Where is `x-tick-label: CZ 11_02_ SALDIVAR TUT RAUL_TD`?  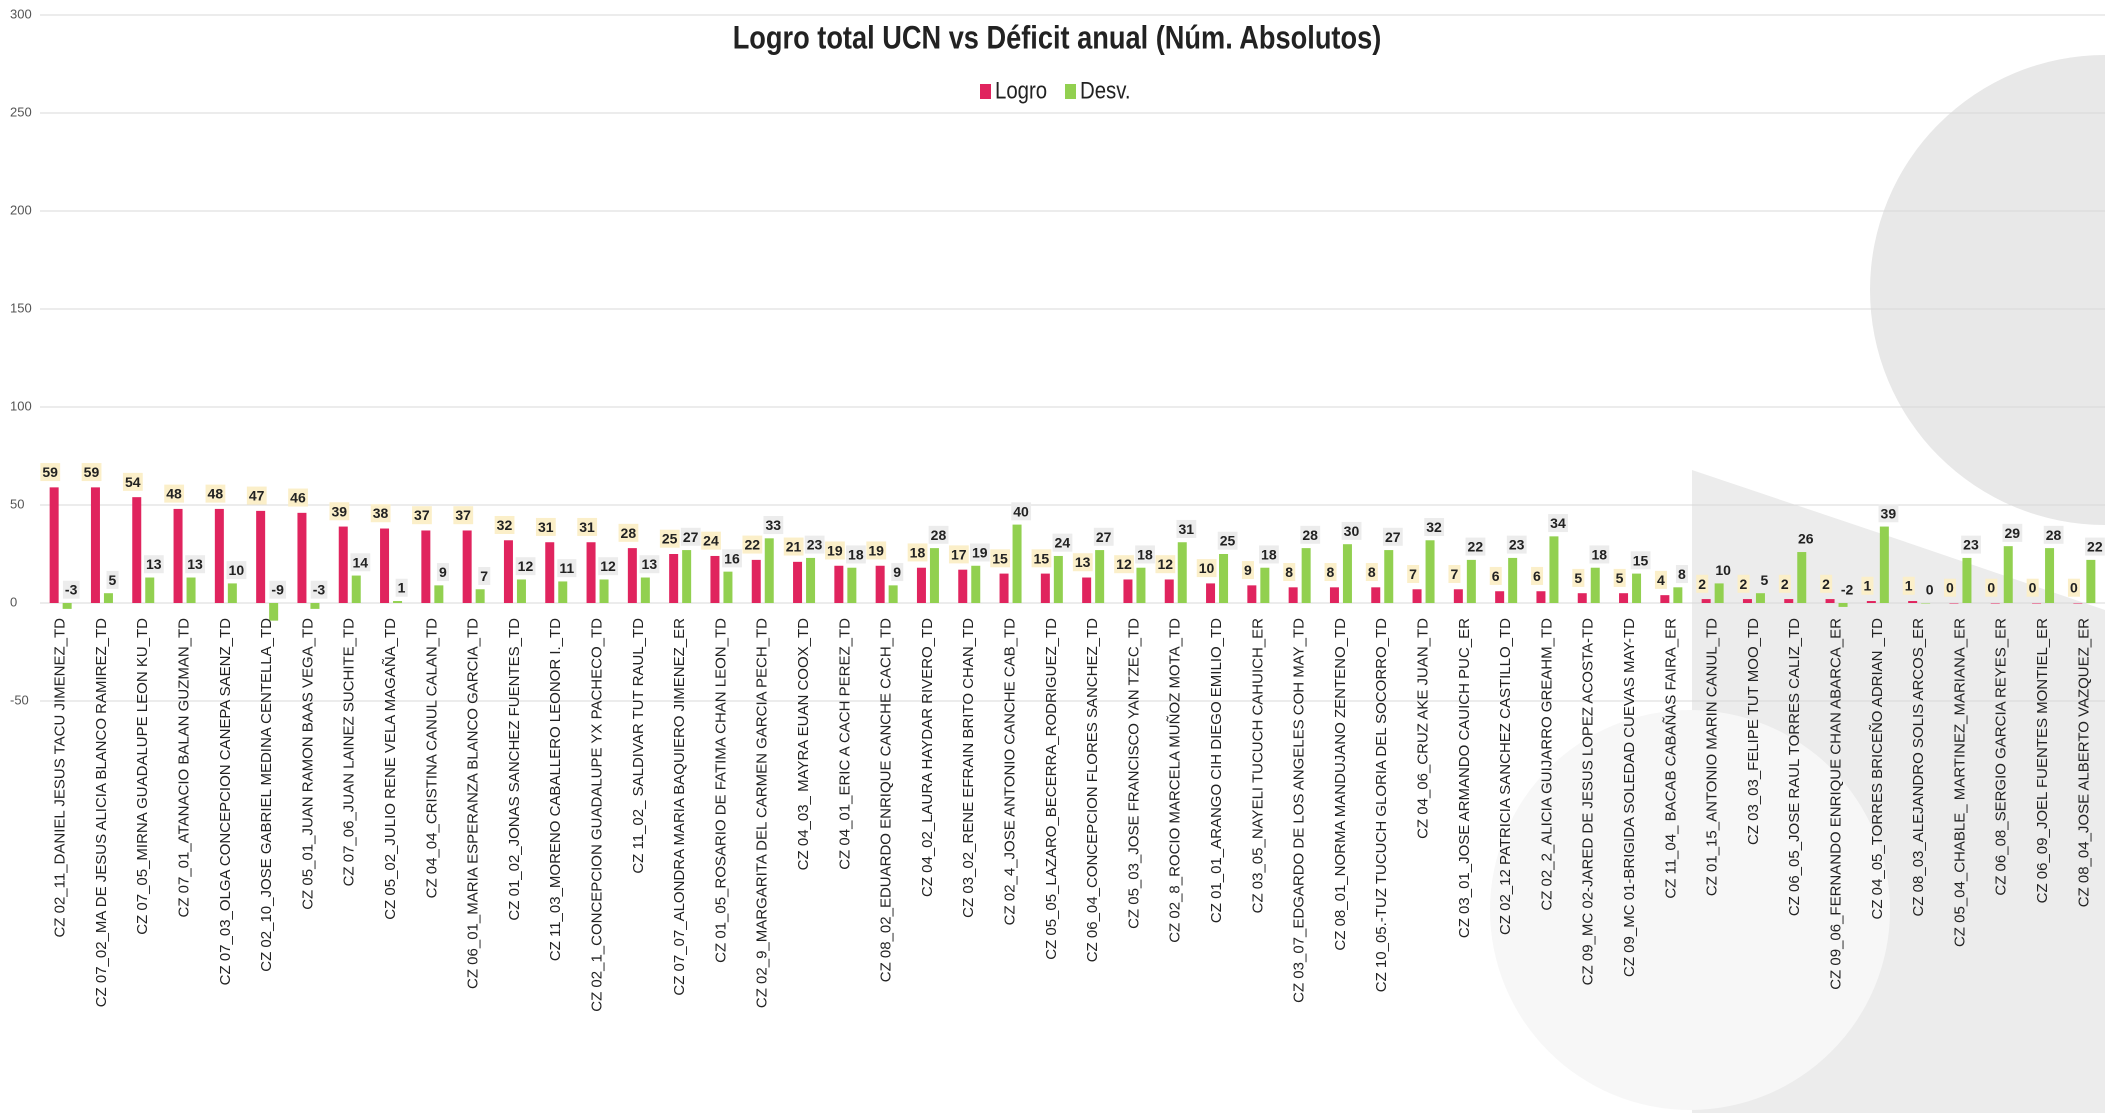 x-tick-label: CZ 11_02_ SALDIVAR TUT RAUL_TD is located at coordinates (638, 746).